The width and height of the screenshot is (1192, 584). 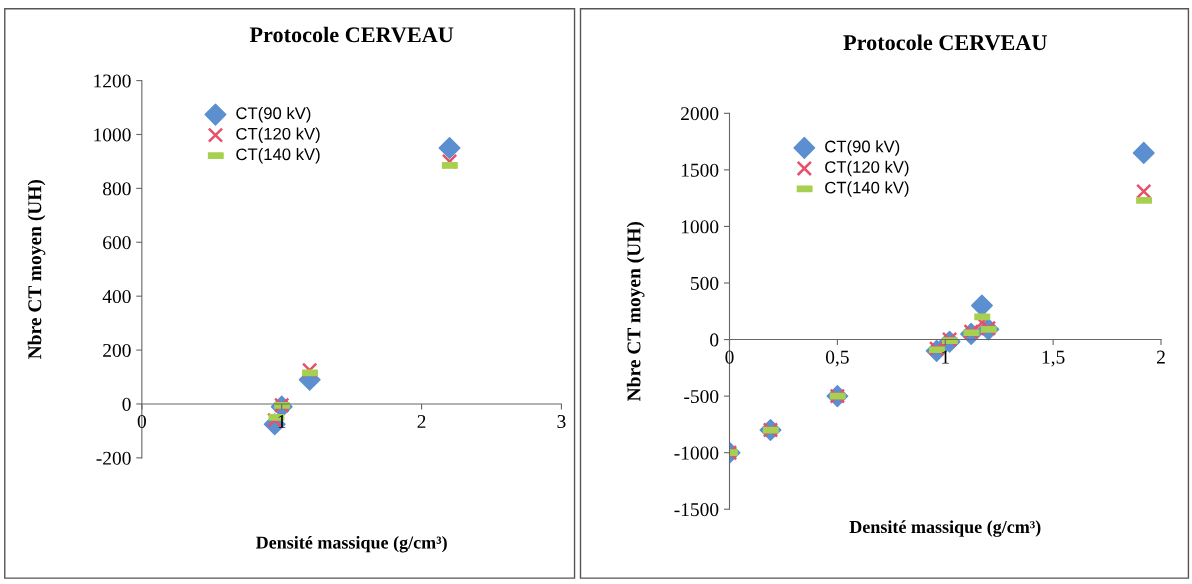 I want to click on y-tick-label: 600, so click(x=117, y=243).